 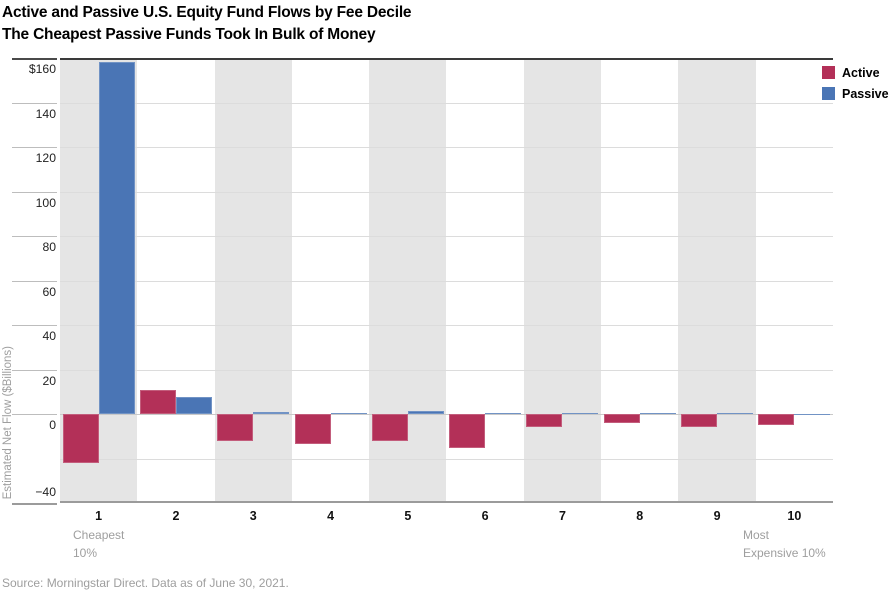 I want to click on x-annotation-cheapest: Cheapest 10%, so click(x=98, y=544).